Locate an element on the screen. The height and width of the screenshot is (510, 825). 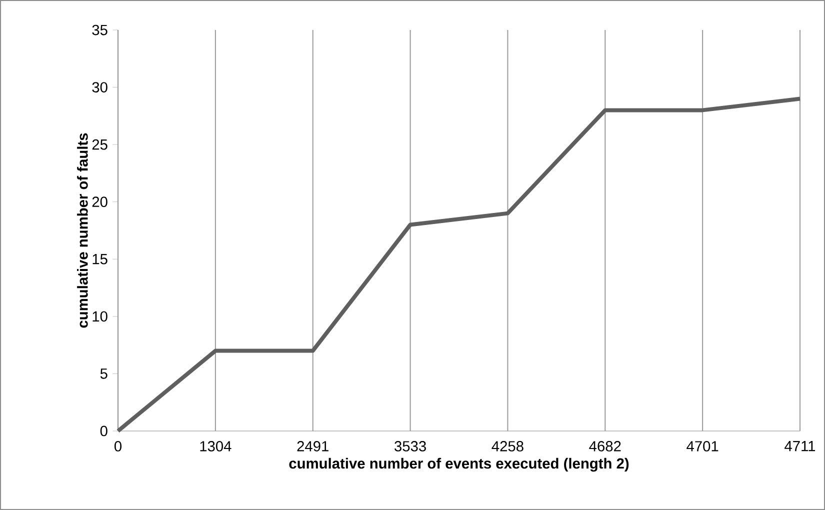
x-tick-label: 0 is located at coordinates (118, 446).